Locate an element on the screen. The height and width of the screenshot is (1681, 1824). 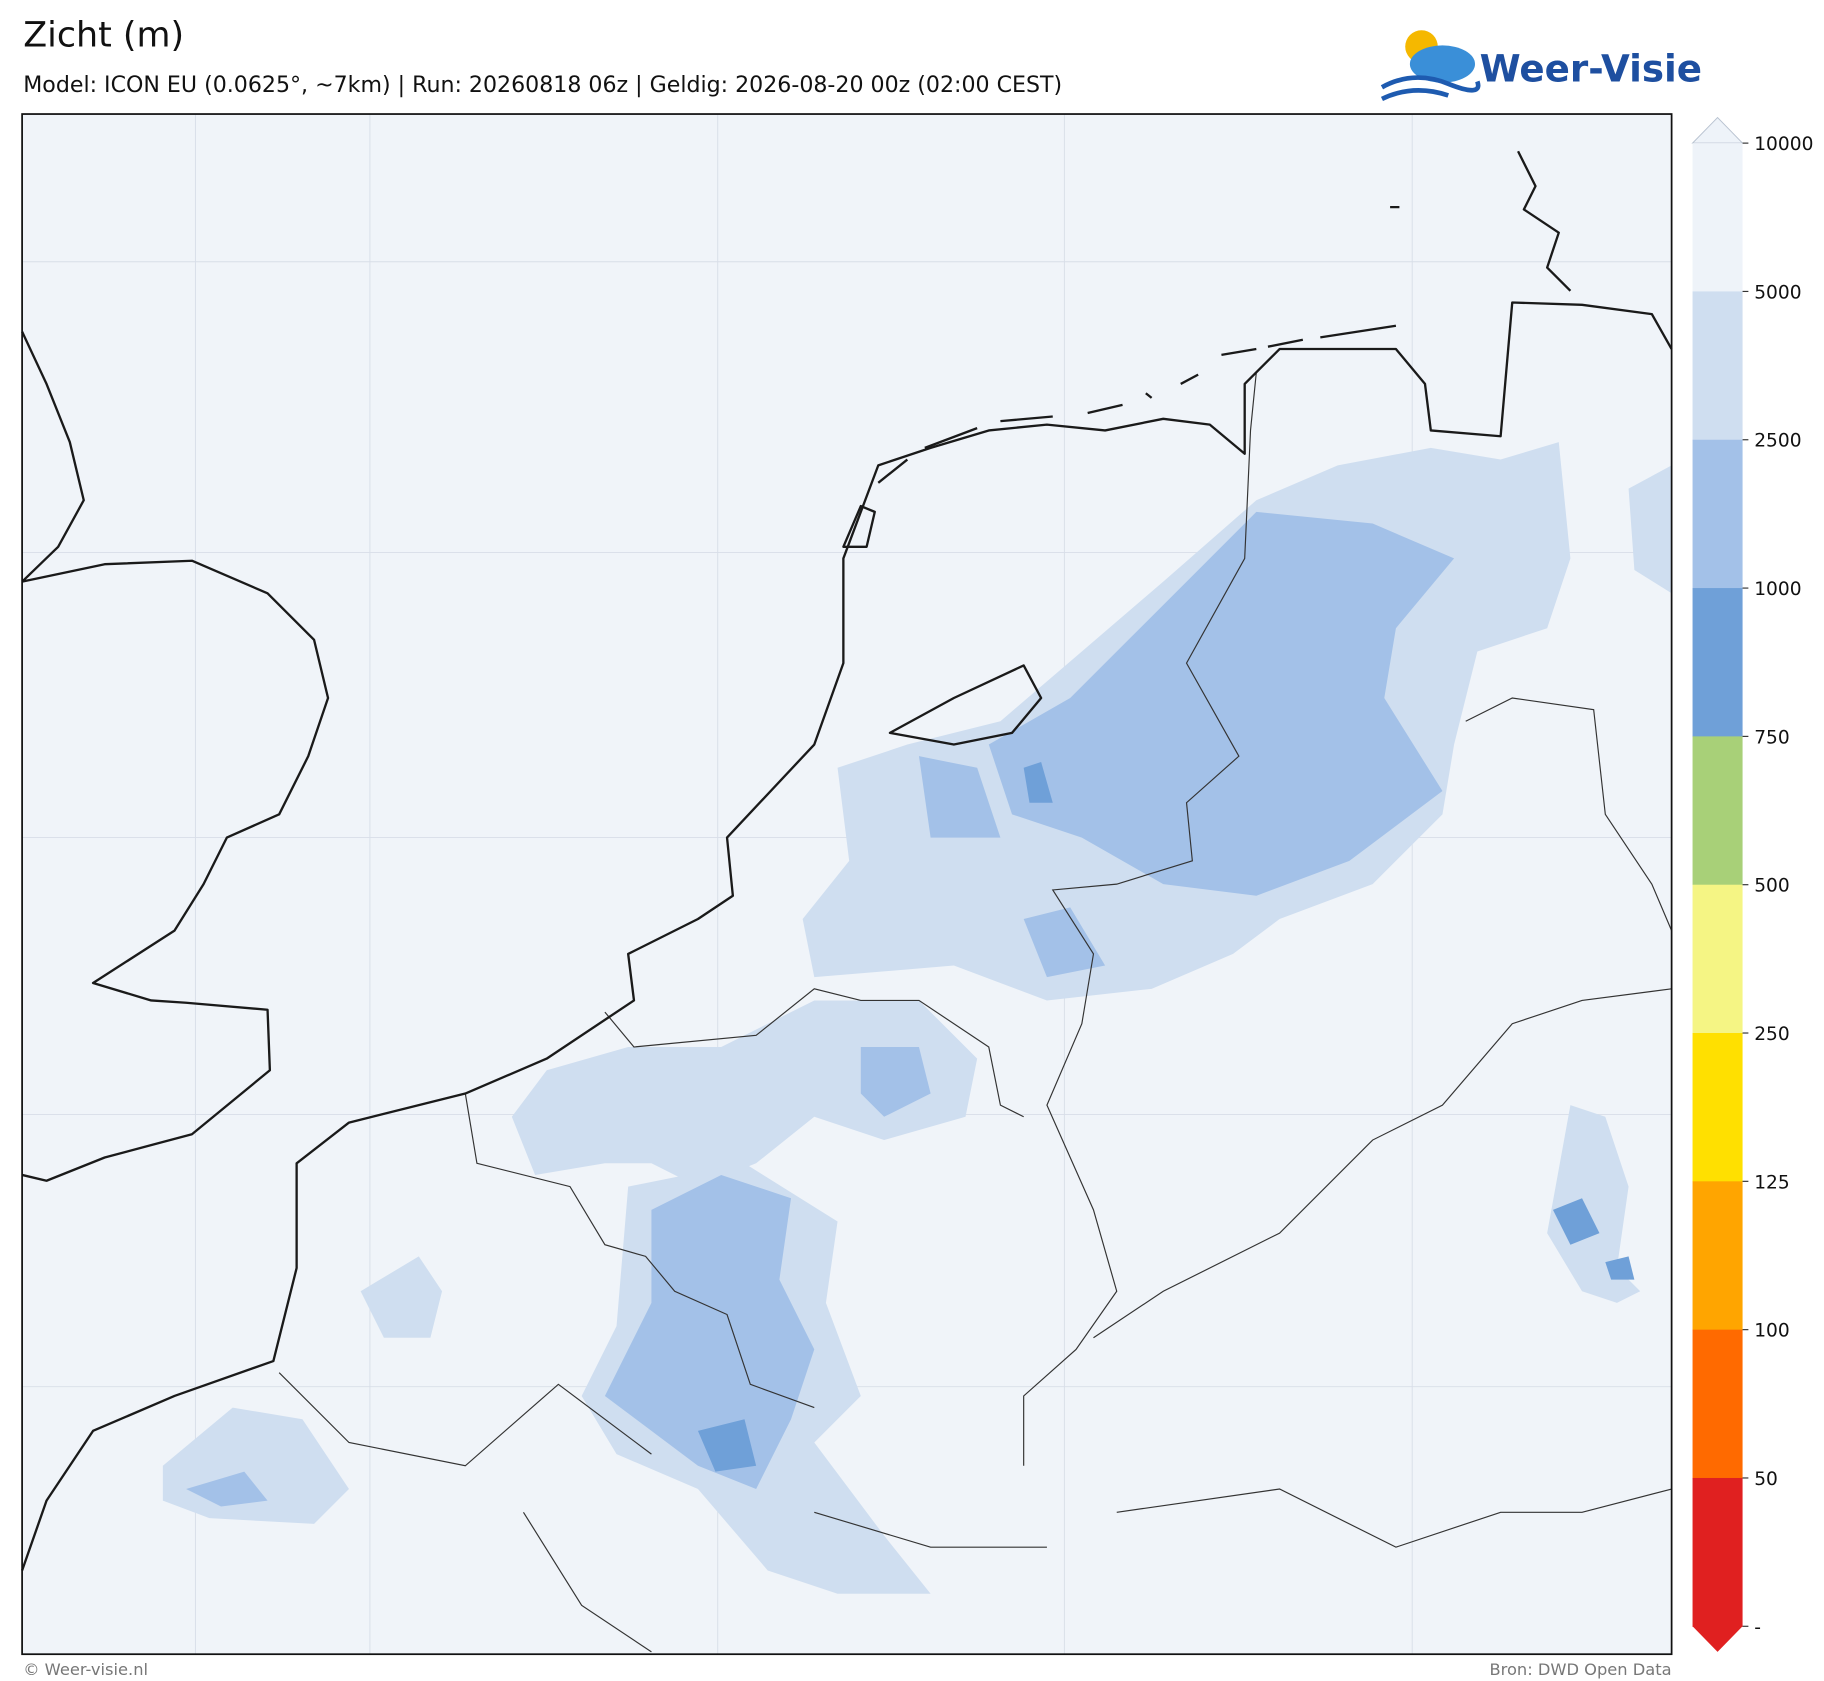
logo-cloud is located at coordinates (1442, 64).